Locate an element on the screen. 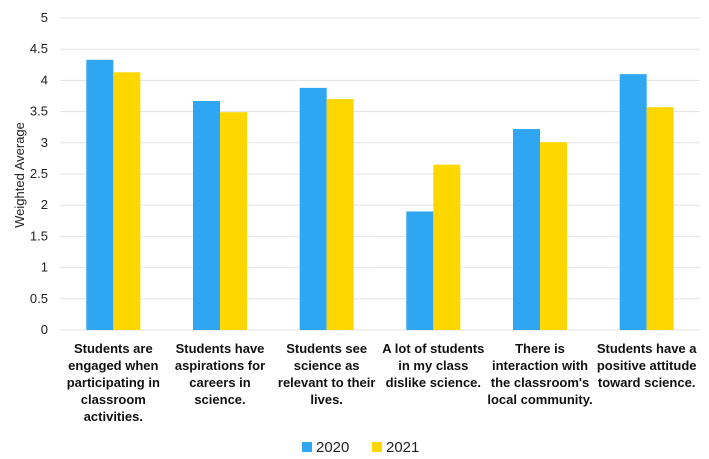 The height and width of the screenshot is (459, 709). category-label-line: Students see is located at coordinates (326, 348).